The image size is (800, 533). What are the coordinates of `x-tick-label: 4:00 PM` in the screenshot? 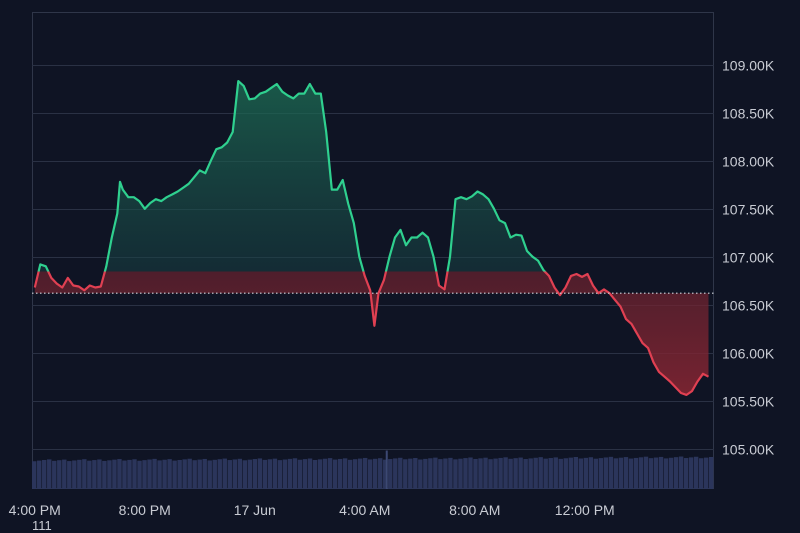 It's located at (35, 510).